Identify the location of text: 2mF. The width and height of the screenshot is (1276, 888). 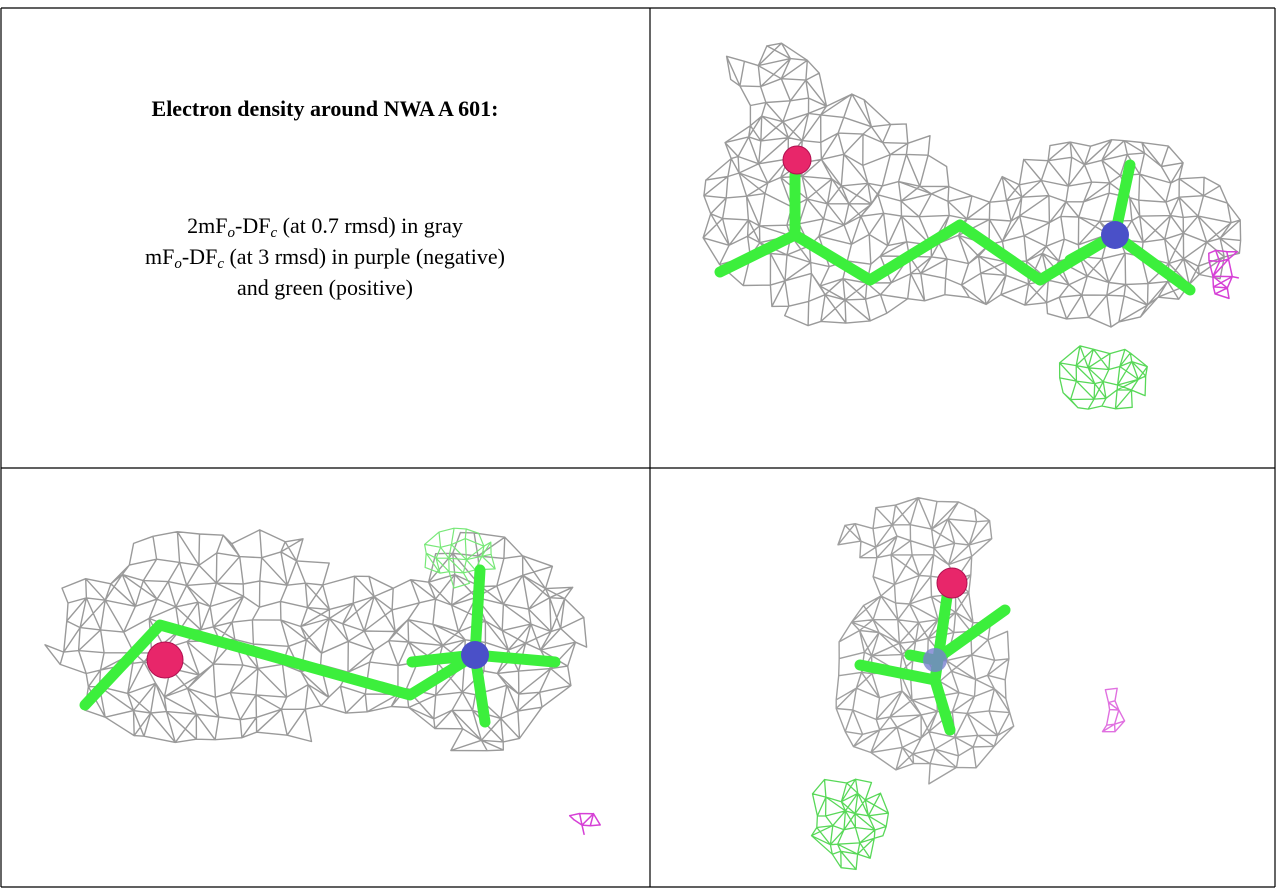
(207, 225).